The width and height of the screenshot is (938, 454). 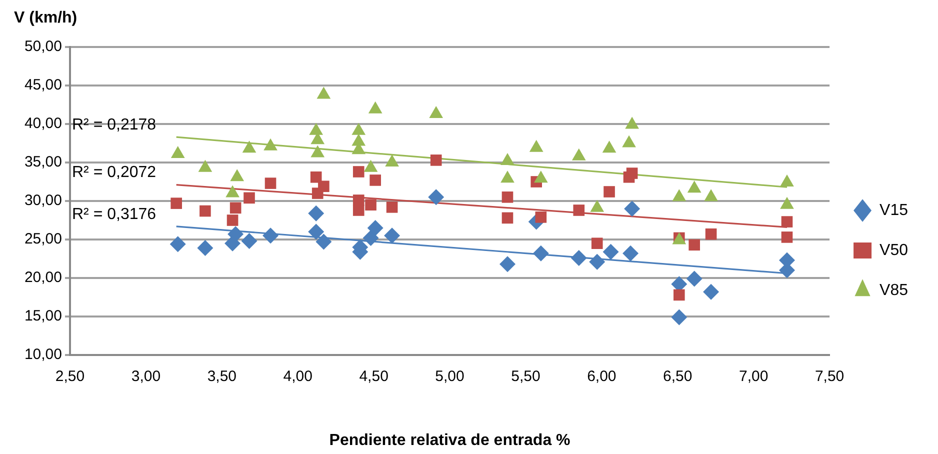 What do you see at coordinates (677, 377) in the screenshot?
I see `x-tick-label: 6,50` at bounding box center [677, 377].